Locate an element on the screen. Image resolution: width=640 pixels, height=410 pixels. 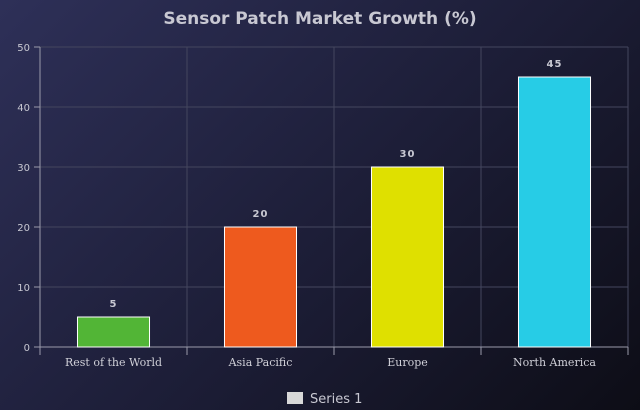
x-category-label: Europe is located at coordinates (407, 362).